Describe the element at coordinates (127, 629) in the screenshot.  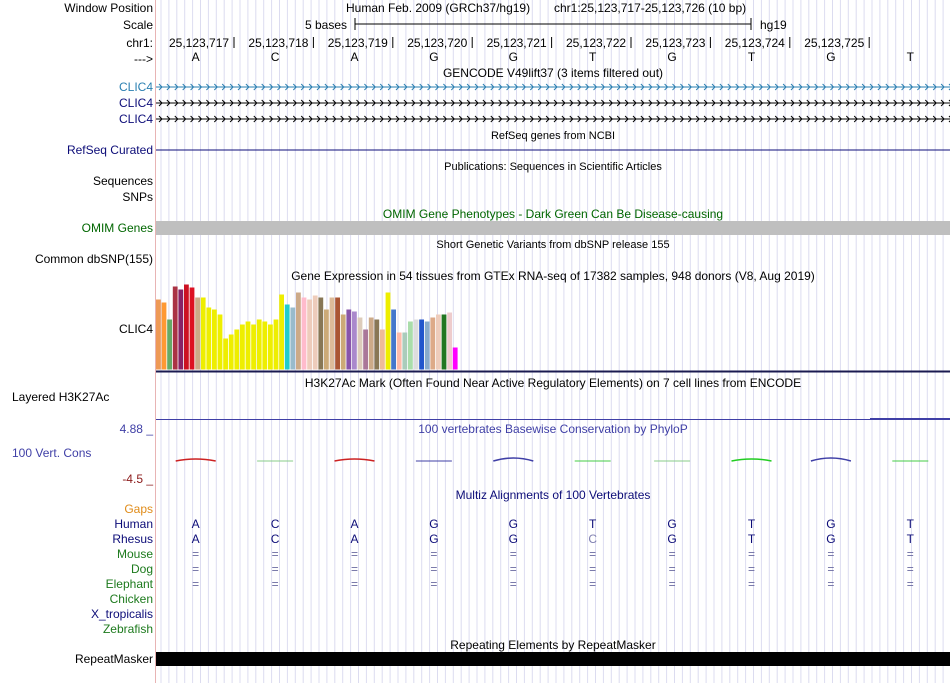
I see `species-label: Zebrafish` at that location.